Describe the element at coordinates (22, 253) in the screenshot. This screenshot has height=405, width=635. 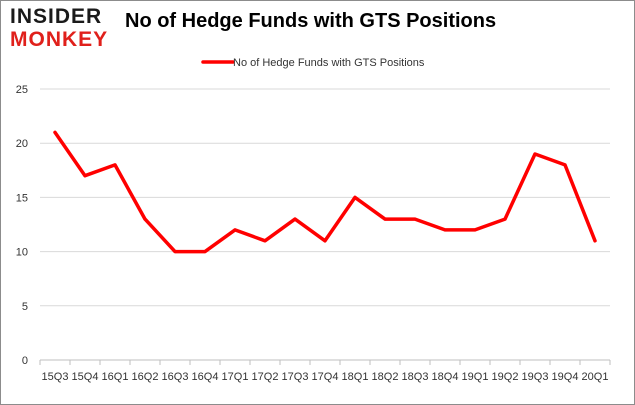
I see `y-tick-label: 10` at that location.